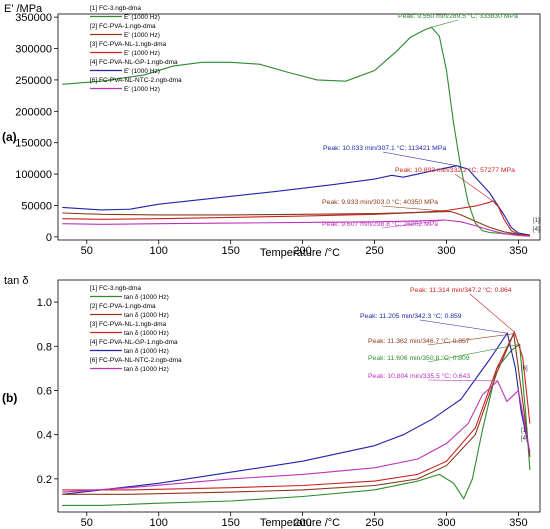 Image resolution: width=550 pixels, height=529 pixels. What do you see at coordinates (16, 281) in the screenshot?
I see `y-axis-label: tan δ` at bounding box center [16, 281].